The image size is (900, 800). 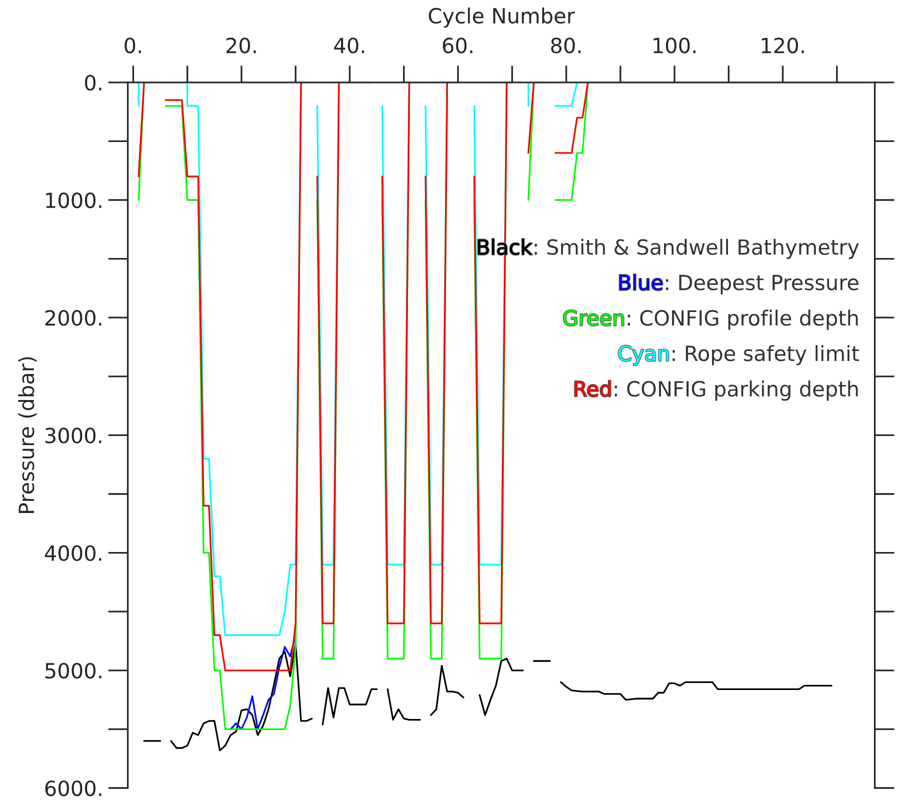 I want to click on x-axis-title: Cycle Number, so click(x=501, y=18).